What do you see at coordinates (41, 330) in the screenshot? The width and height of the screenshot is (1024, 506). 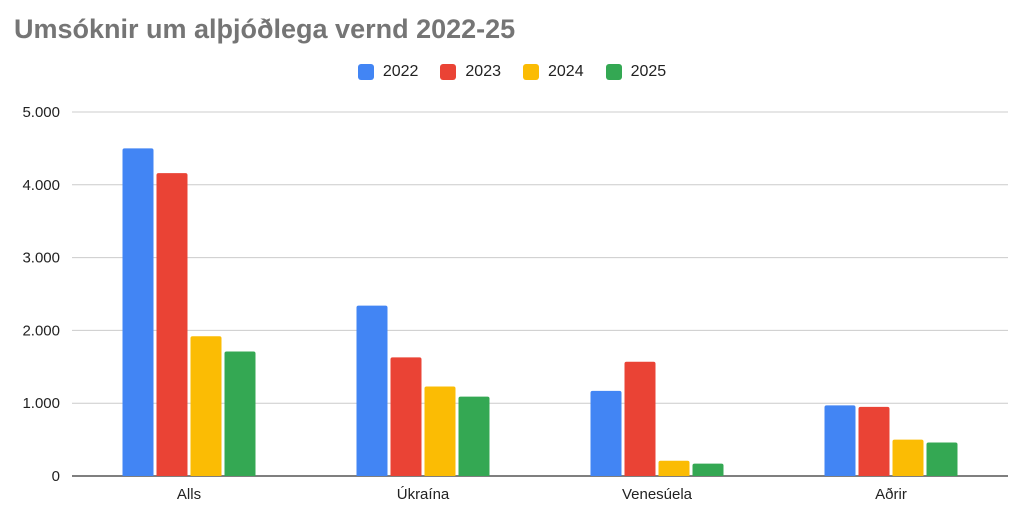 I see `y-tick-label: 2.000` at bounding box center [41, 330].